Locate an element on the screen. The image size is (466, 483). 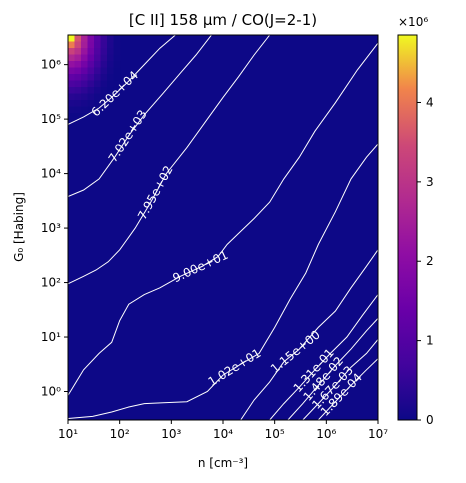
chart-title: [C II] 158 μm / CO(J=2-1) is located at coordinates (223, 20).